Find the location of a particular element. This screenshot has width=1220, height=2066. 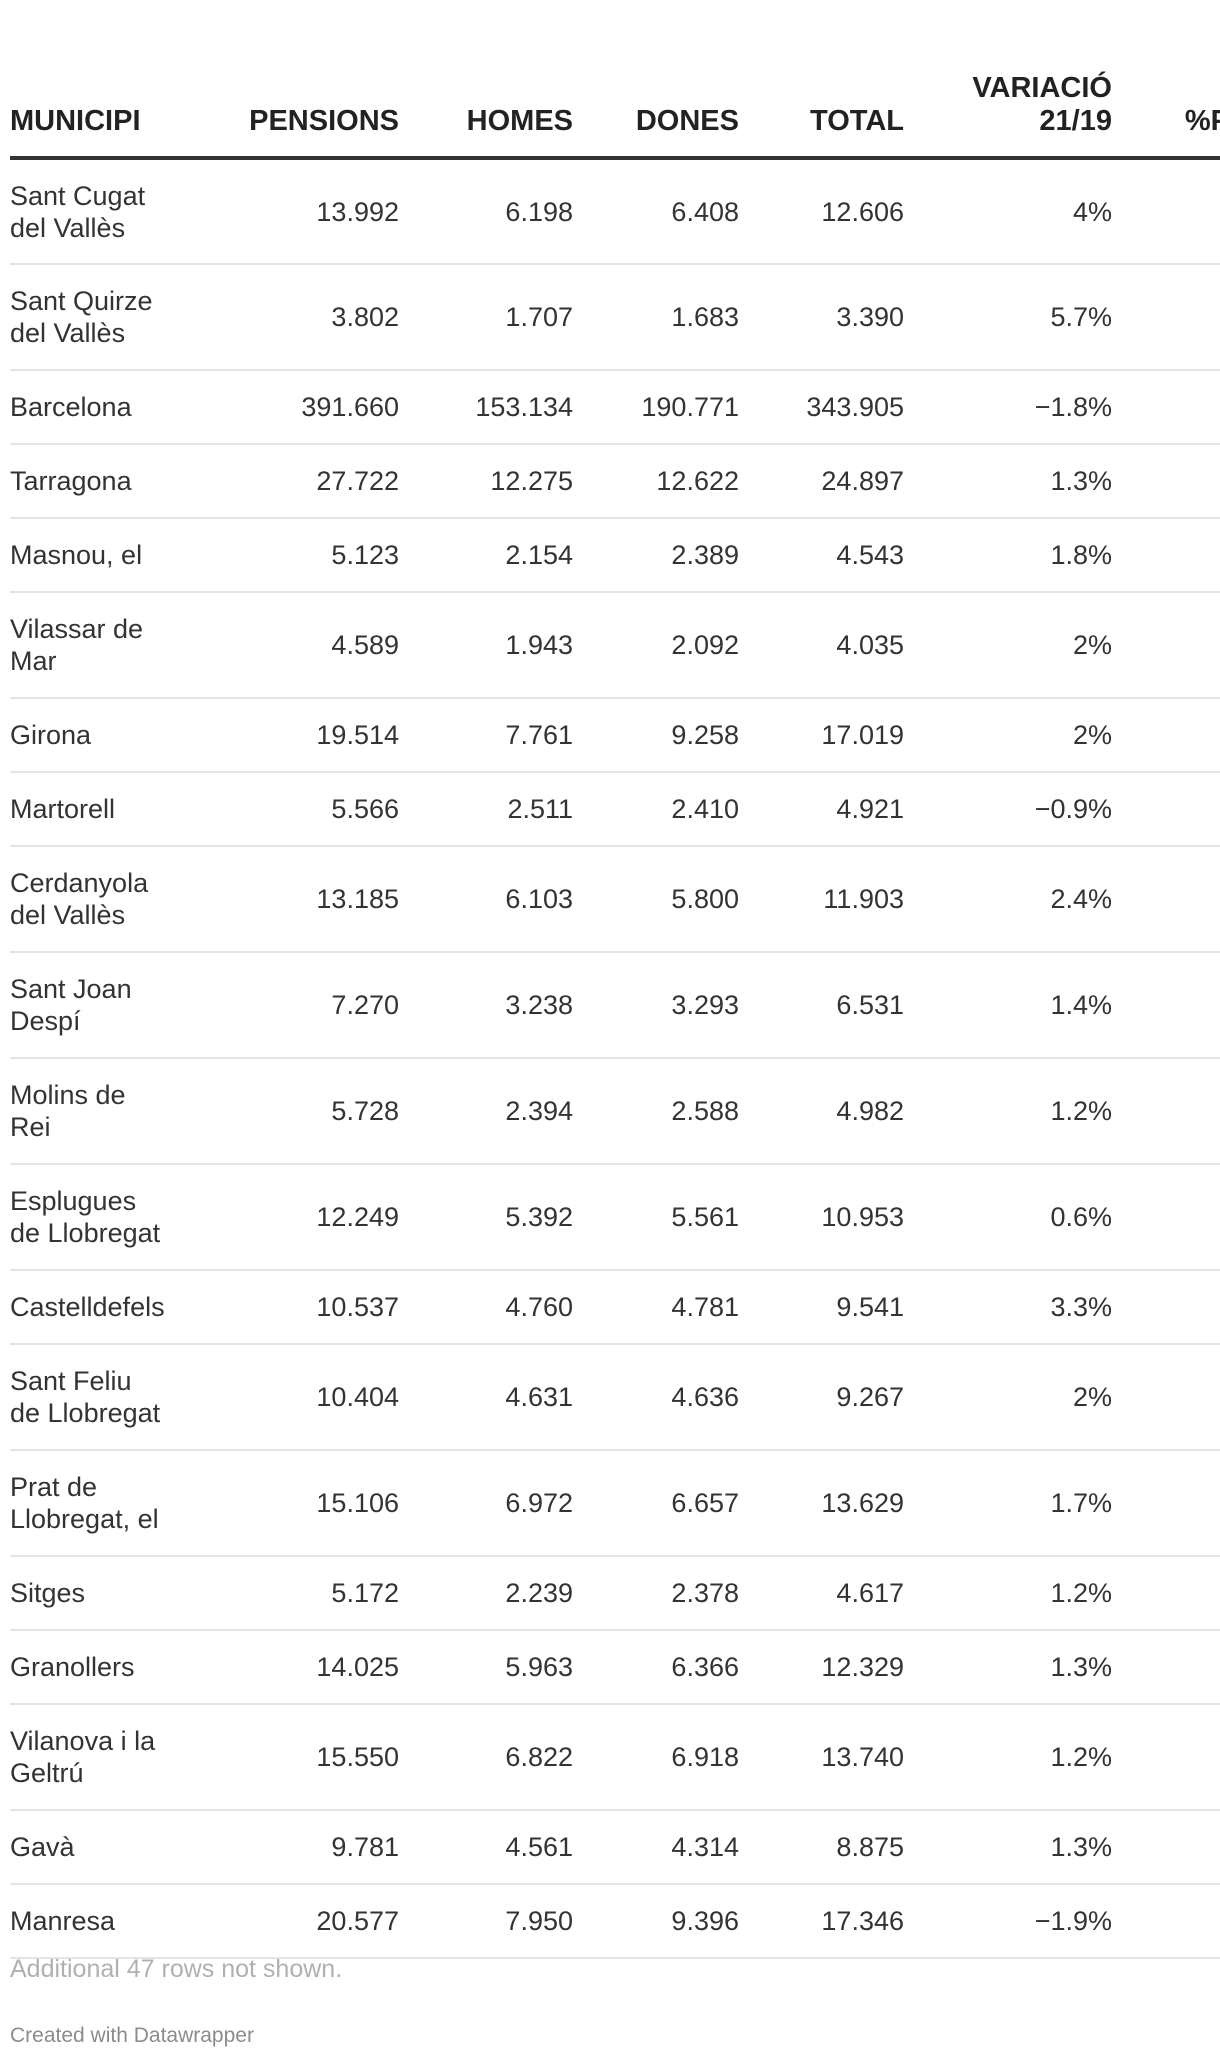

table-row: Granollers 14.025 5.963 6.366 12.329 1.3% is located at coordinates (615, 1667).